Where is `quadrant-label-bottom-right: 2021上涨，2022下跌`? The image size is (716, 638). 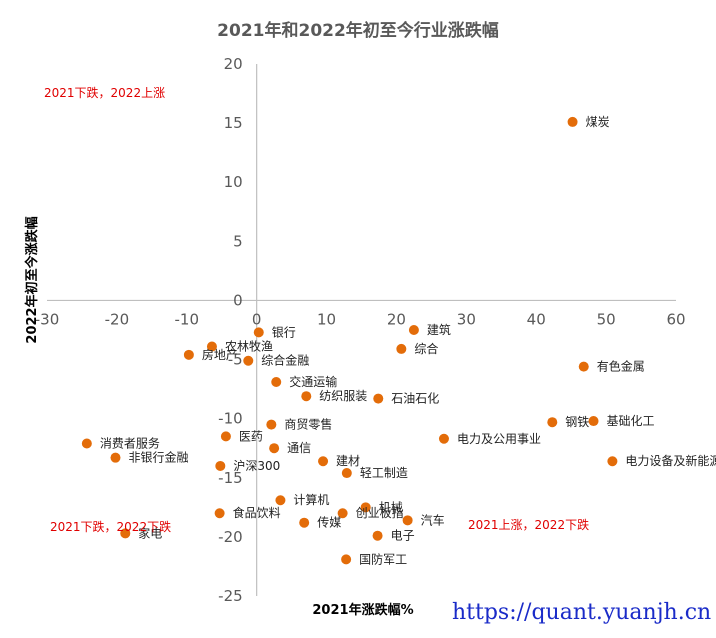 quadrant-label-bottom-right: 2021上涨，2022下跌 is located at coordinates (528, 524).